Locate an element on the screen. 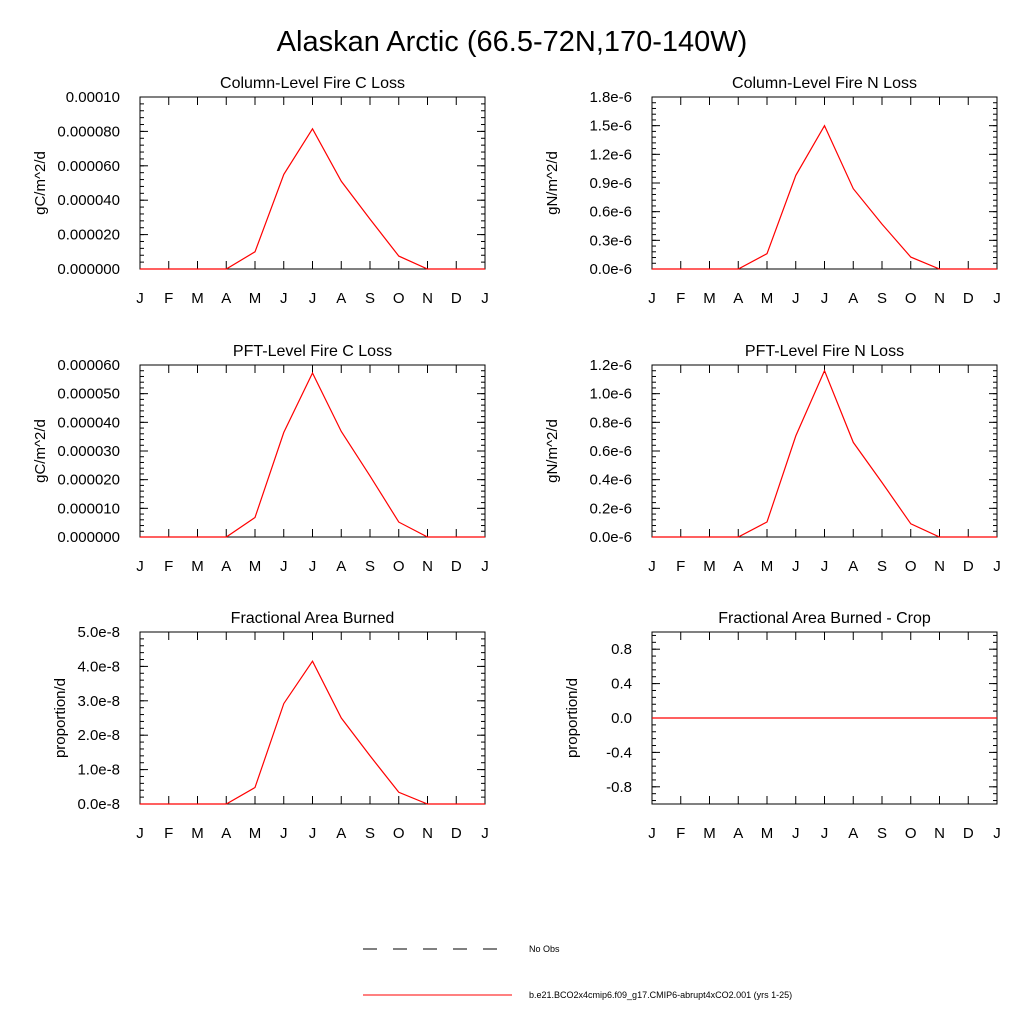 The height and width of the screenshot is (1024, 1024). y-tick-label: 0.8e-6 is located at coordinates (610, 422).